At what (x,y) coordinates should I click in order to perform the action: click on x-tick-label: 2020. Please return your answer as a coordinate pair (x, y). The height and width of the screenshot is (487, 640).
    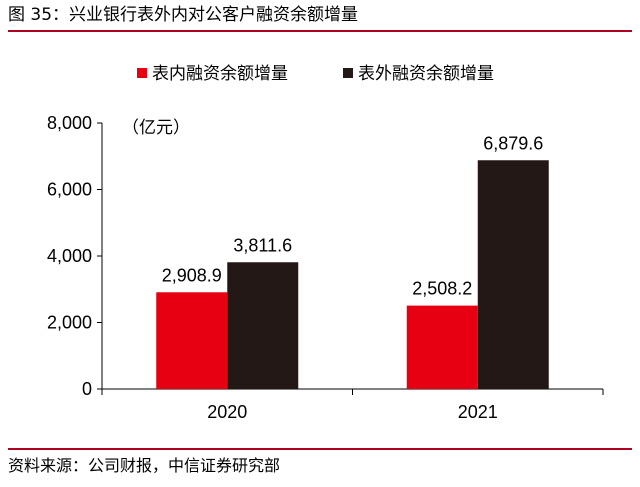
    Looking at the image, I should click on (227, 412).